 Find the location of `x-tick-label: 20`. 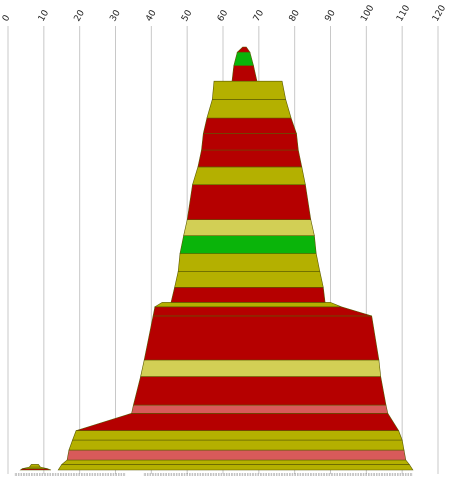

x-tick-label: 20 is located at coordinates (80, 15).